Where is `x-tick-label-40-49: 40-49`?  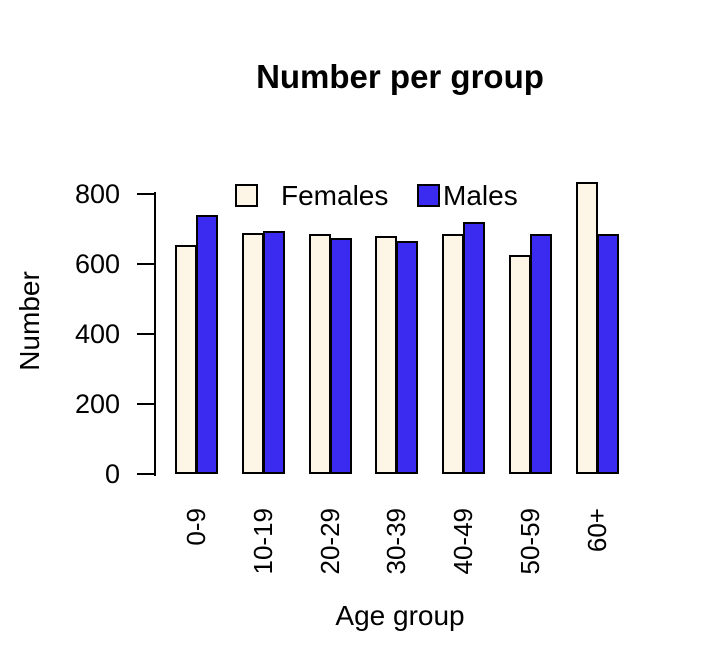 x-tick-label-40-49: 40-49 is located at coordinates (463, 541).